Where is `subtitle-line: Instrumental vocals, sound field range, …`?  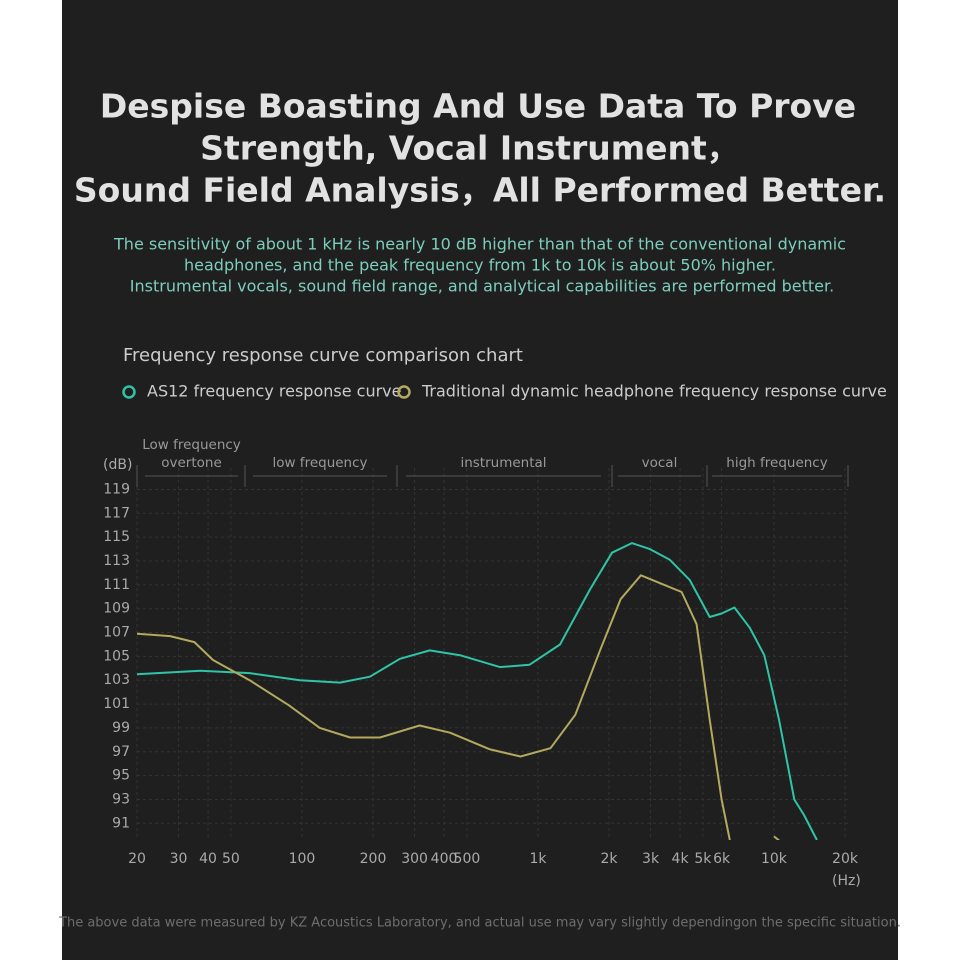 subtitle-line: Instrumental vocals, sound field range, … is located at coordinates (482, 286).